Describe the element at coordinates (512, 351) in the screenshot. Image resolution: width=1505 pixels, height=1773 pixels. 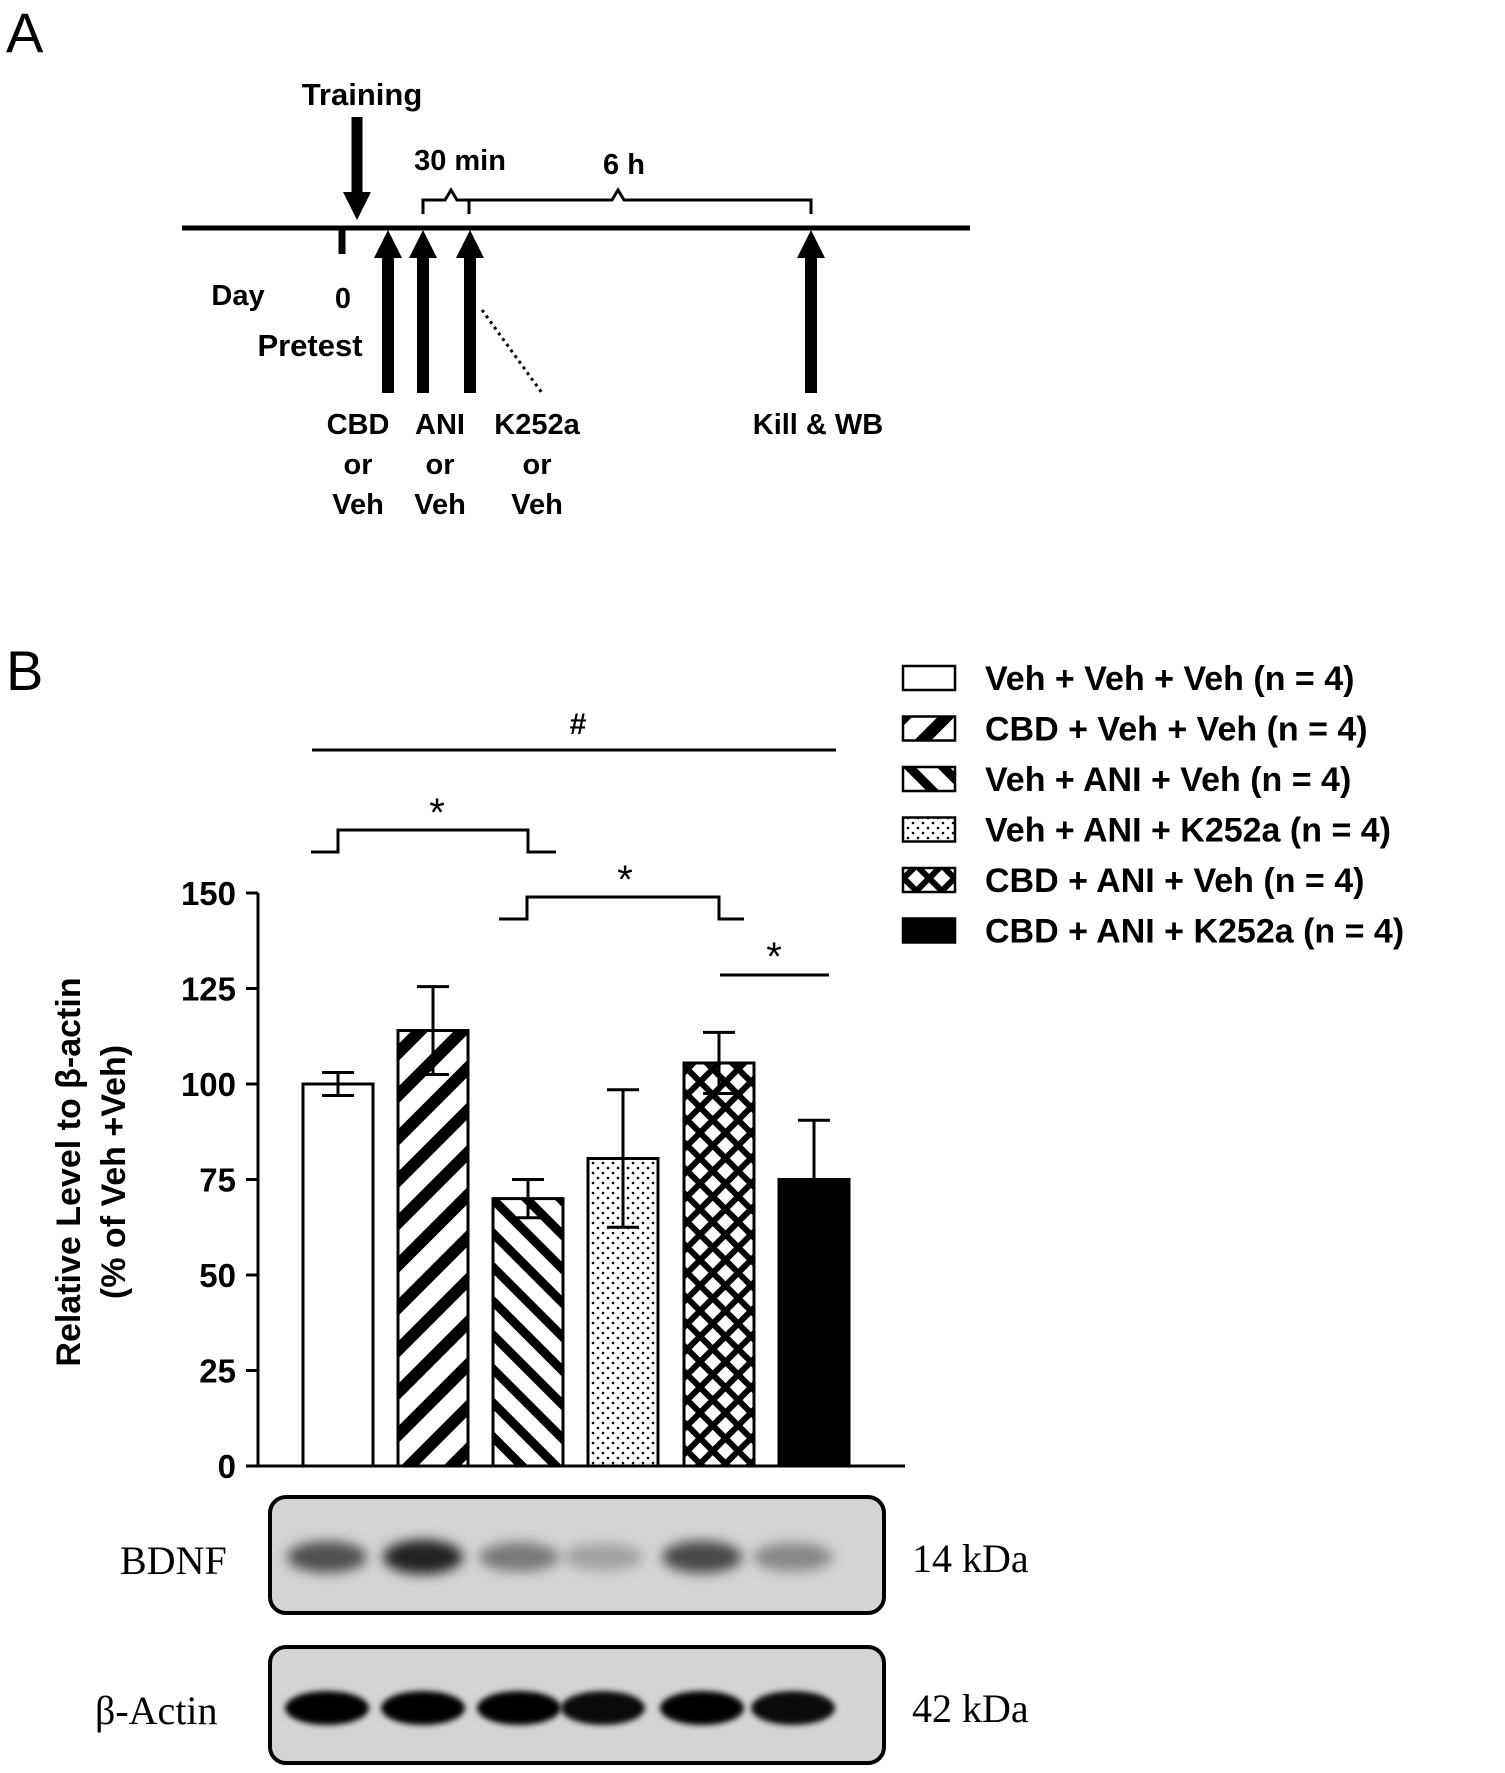
I see `k252a-dotted-line` at that location.